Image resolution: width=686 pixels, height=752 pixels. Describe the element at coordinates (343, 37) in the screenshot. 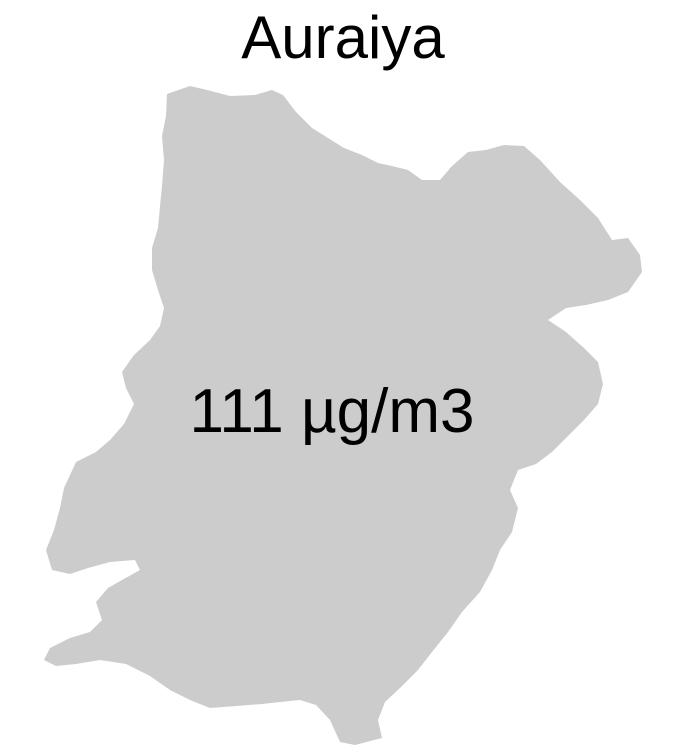

I see `map-title: Auraiya` at that location.